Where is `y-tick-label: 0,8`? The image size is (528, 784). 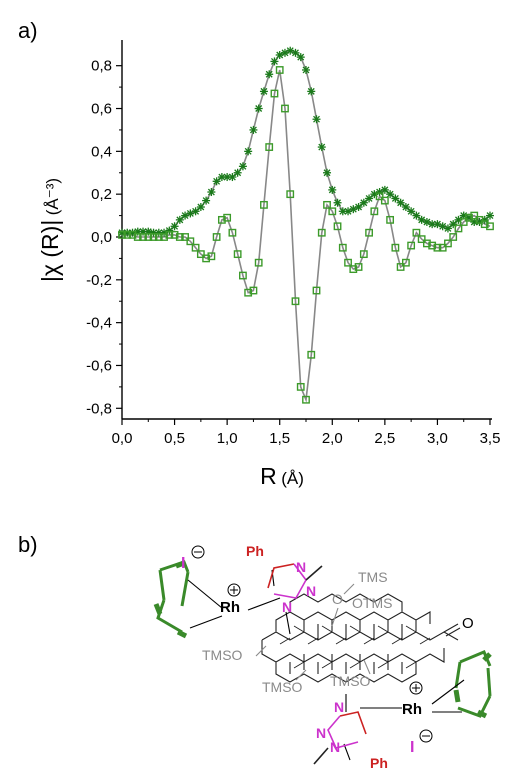
y-tick-label: 0,8 is located at coordinates (101, 66).